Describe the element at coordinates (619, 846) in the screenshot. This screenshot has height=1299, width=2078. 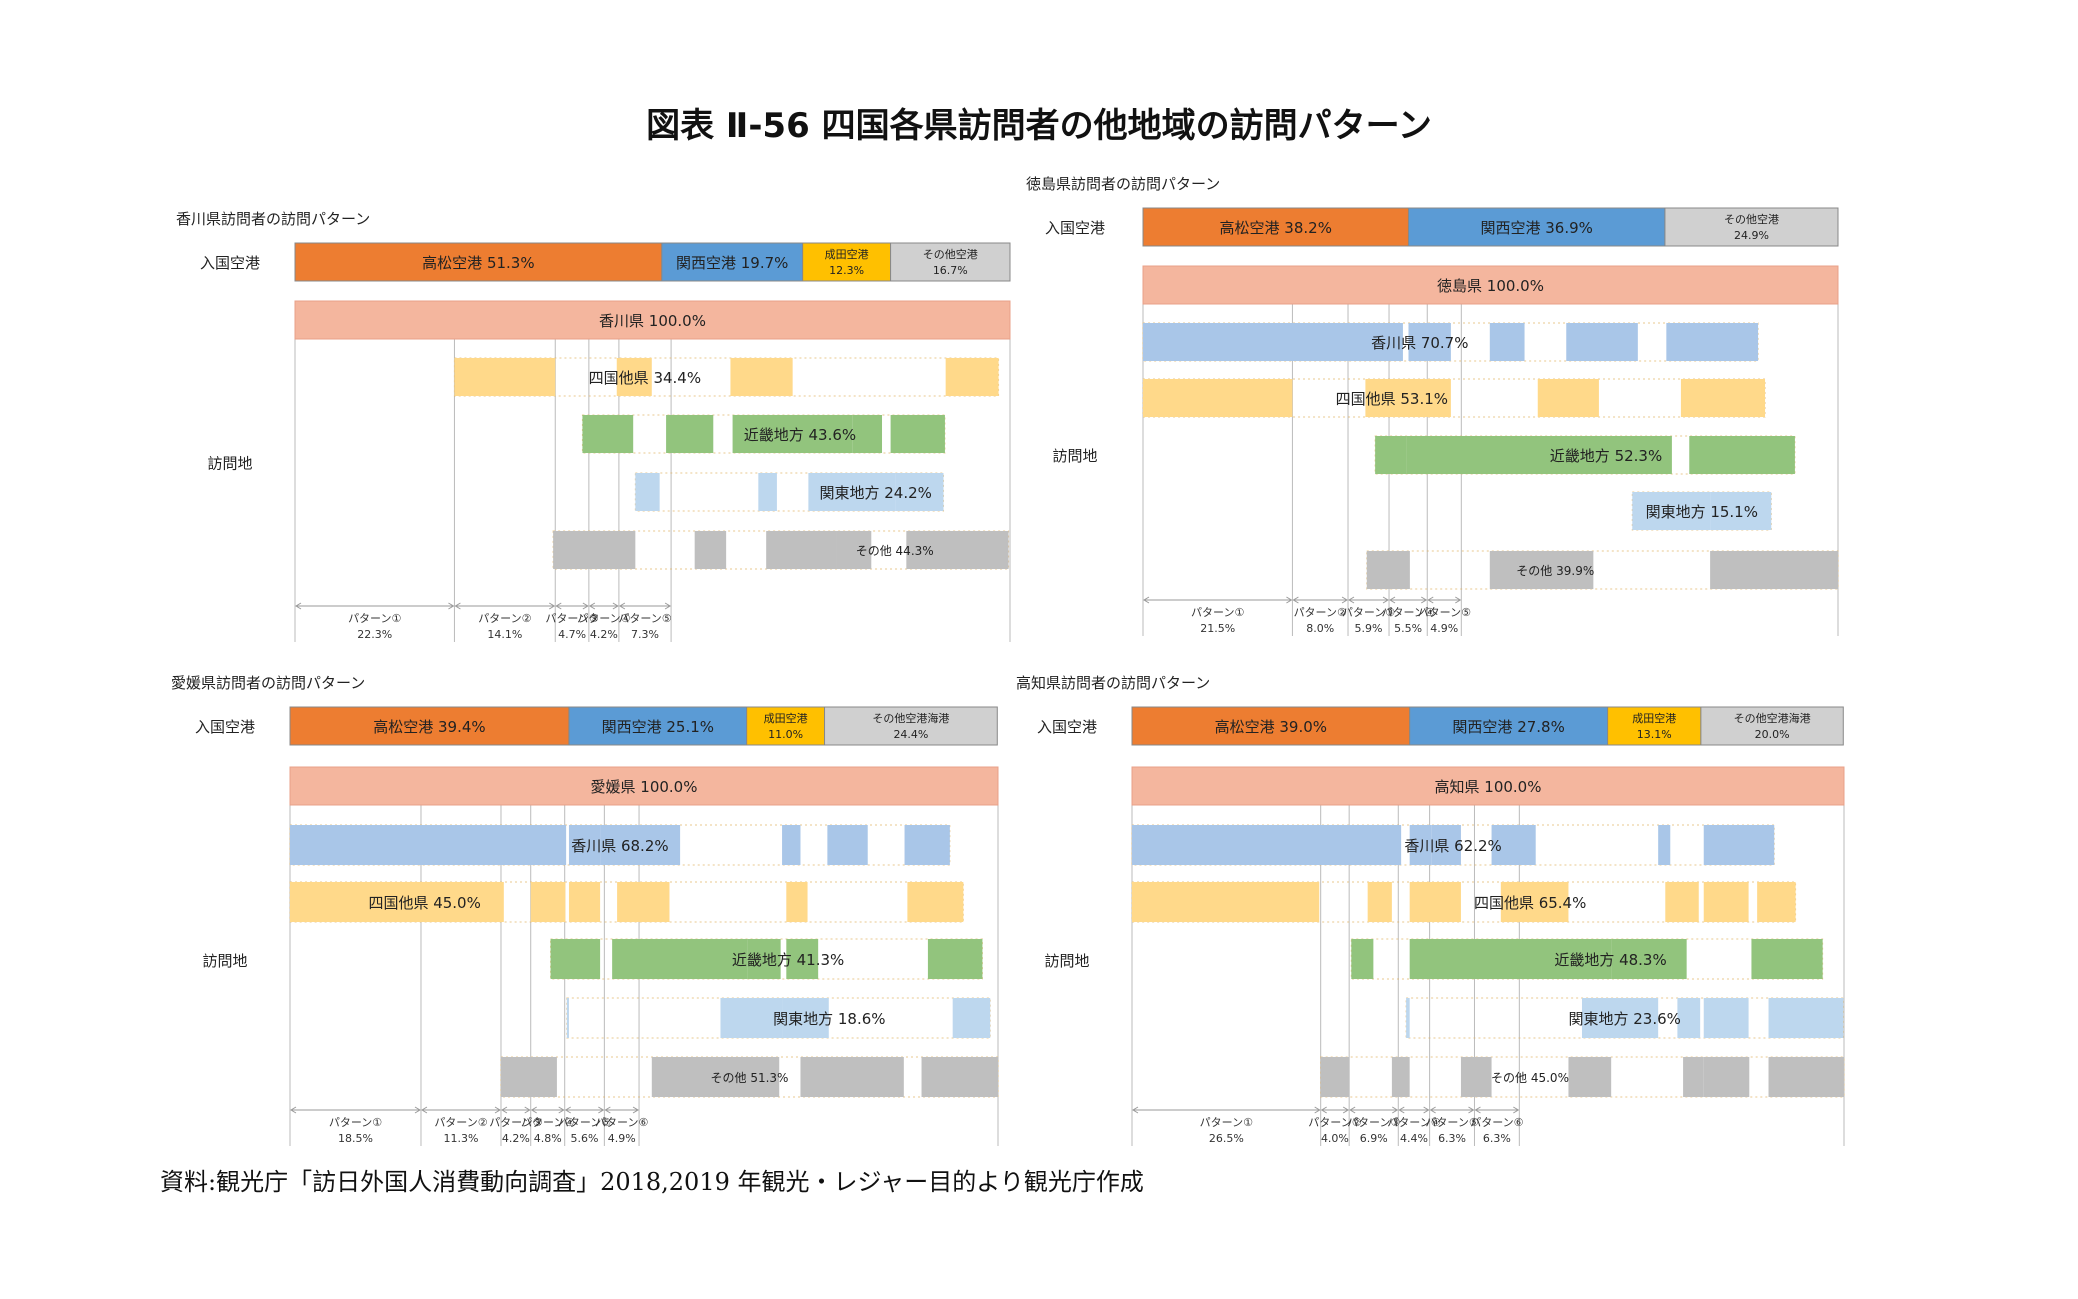
I see `visit-label: 香川県 68.2%` at that location.